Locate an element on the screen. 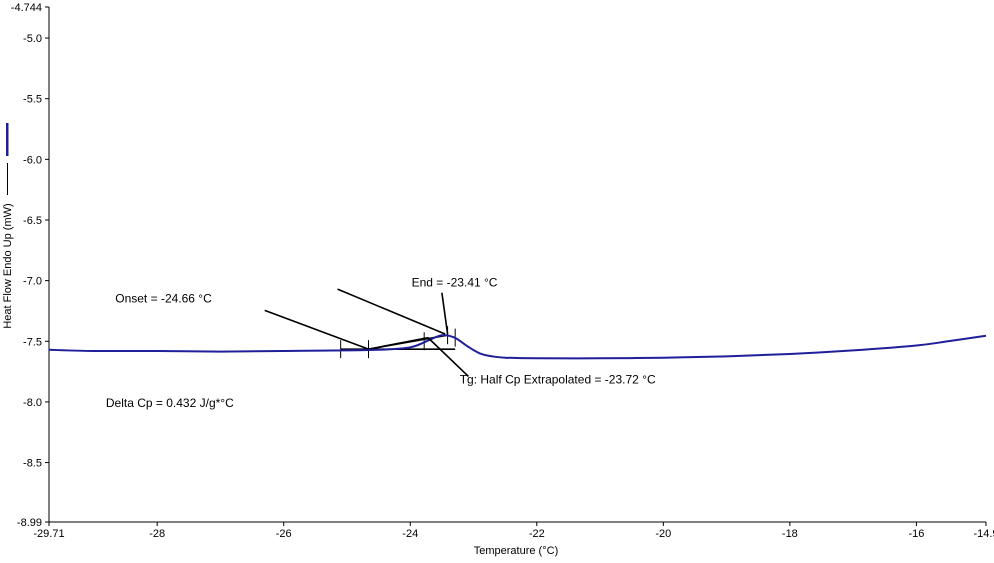 The height and width of the screenshot is (563, 994). x-axis-title: Temperature (°C) is located at coordinates (516, 551).